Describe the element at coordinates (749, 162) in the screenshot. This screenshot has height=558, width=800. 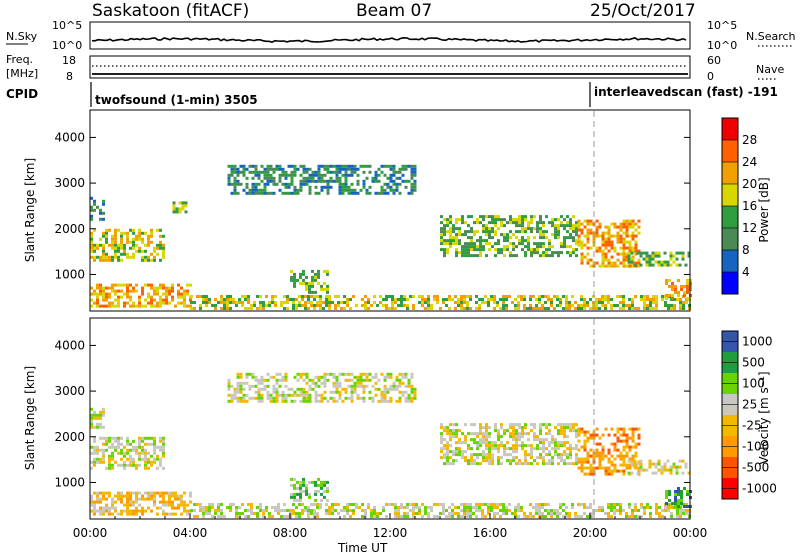
I see `colorbar-tick-label: 24` at that location.